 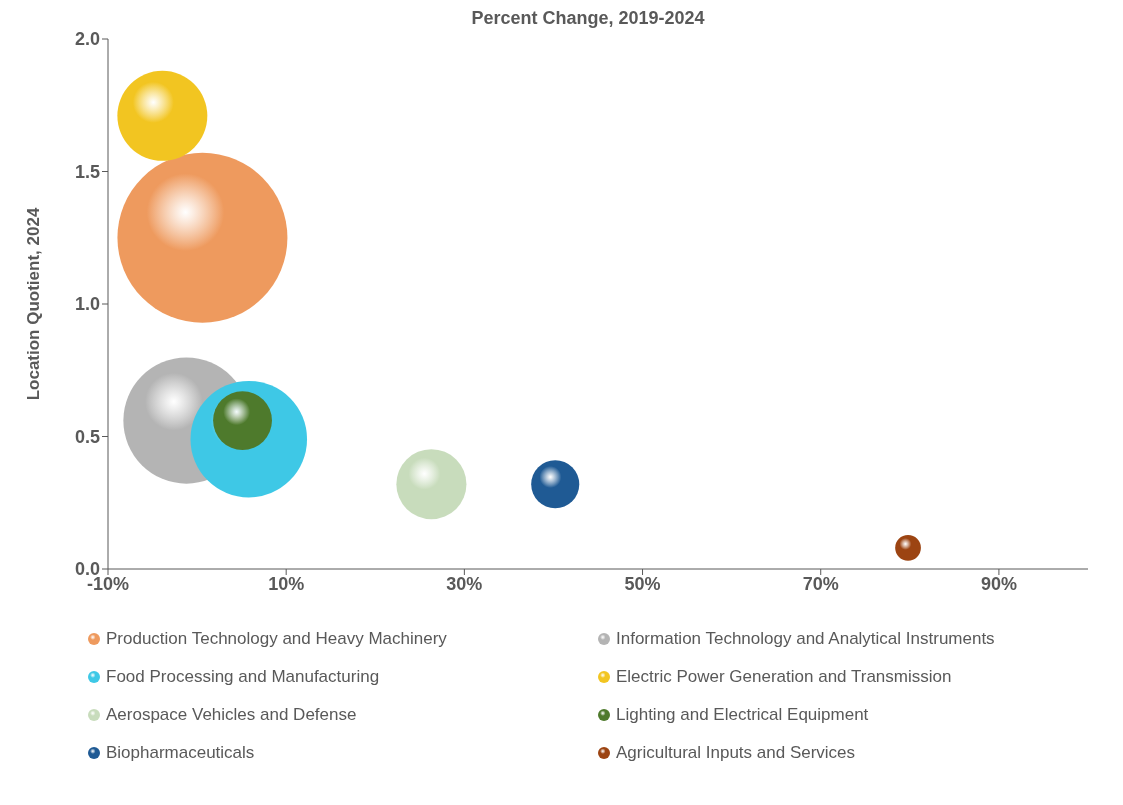 What do you see at coordinates (820, 583) in the screenshot?
I see `x-tick-label: 70%` at bounding box center [820, 583].